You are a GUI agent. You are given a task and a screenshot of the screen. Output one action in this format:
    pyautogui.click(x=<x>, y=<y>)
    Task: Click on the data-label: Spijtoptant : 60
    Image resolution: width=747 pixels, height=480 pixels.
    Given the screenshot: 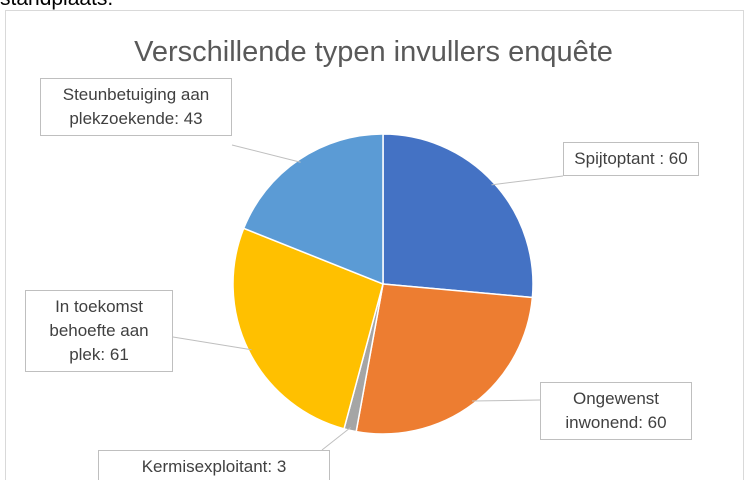 What is the action you would take?
    pyautogui.click(x=631, y=159)
    